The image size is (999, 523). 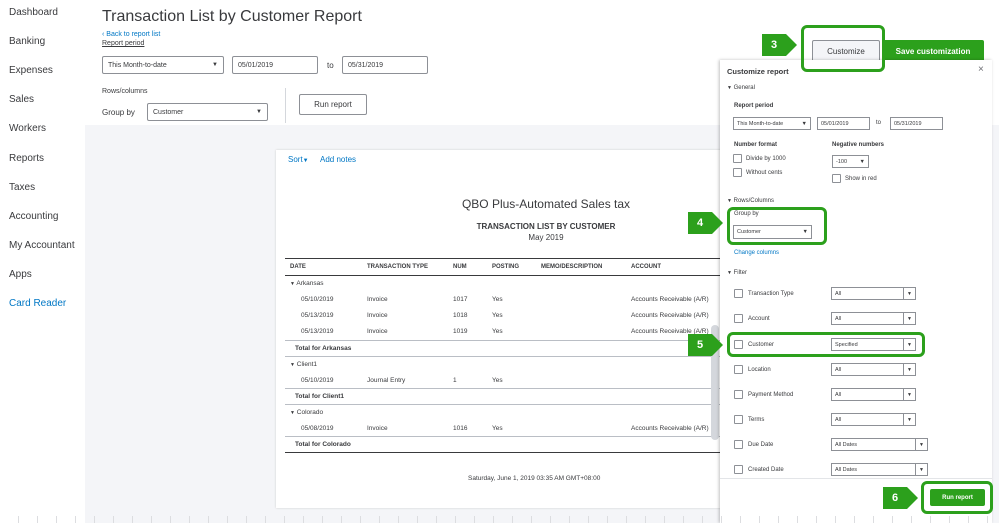 What do you see at coordinates (506, 267) in the screenshot?
I see `col-posting: POSTING` at bounding box center [506, 267].